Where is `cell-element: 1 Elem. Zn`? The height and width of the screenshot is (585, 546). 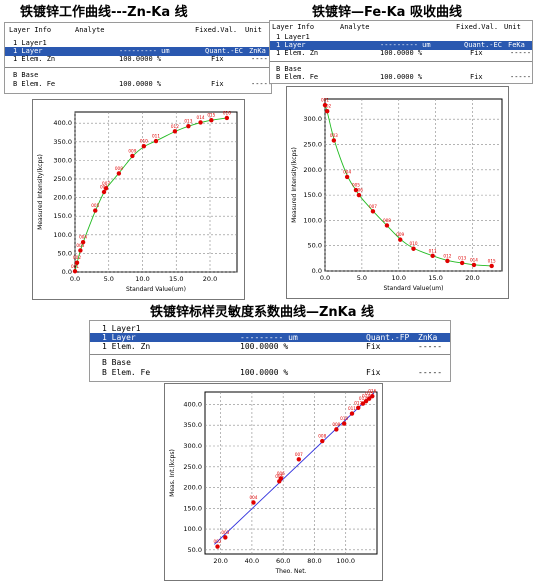 cell-element: 1 Elem. Zn is located at coordinates (126, 346).